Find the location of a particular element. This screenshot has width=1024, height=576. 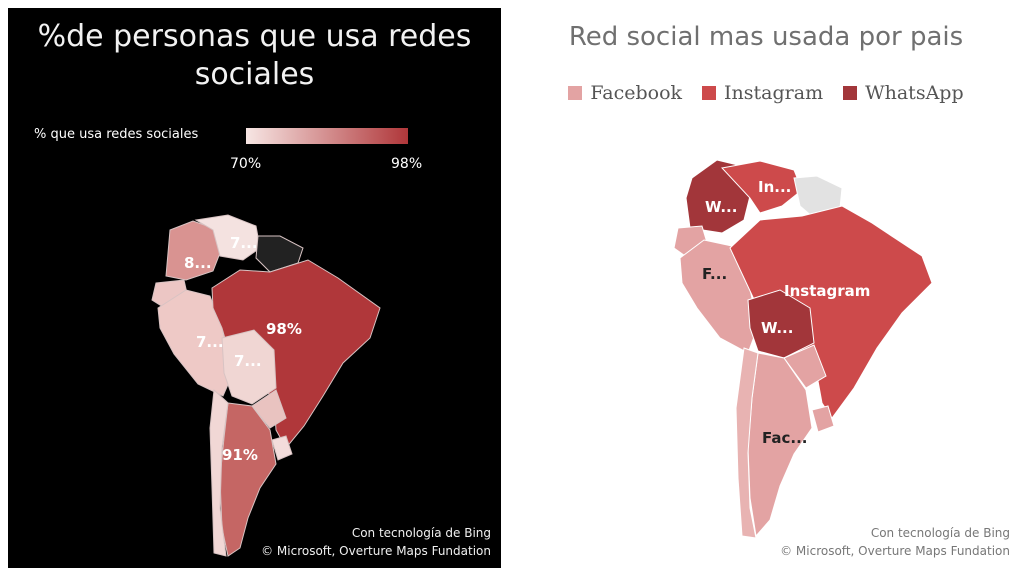

map-label-brazil: Instagram is located at coordinates (827, 291).